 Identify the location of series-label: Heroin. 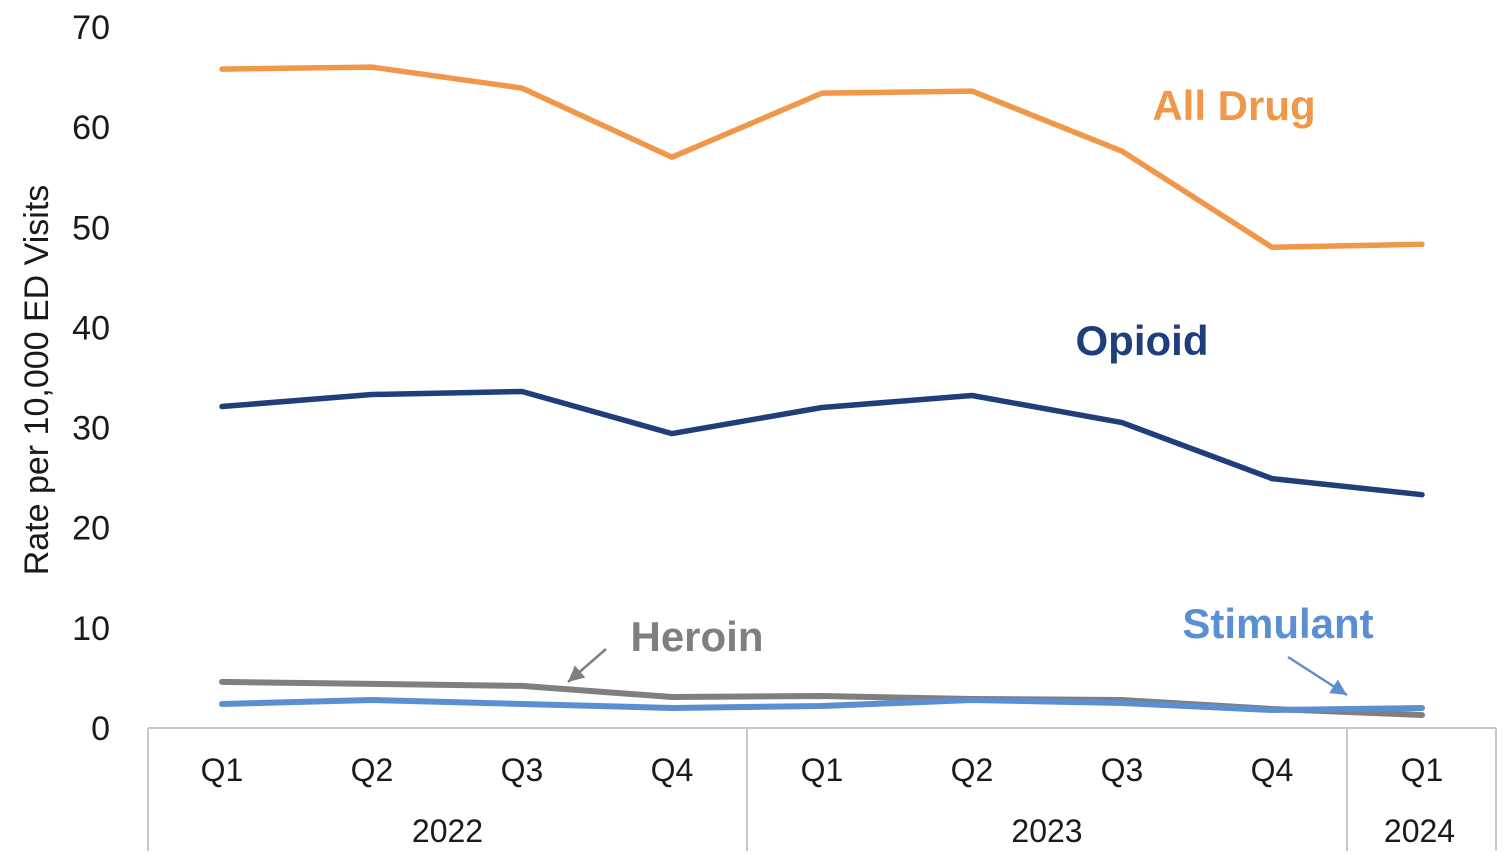
(696, 636).